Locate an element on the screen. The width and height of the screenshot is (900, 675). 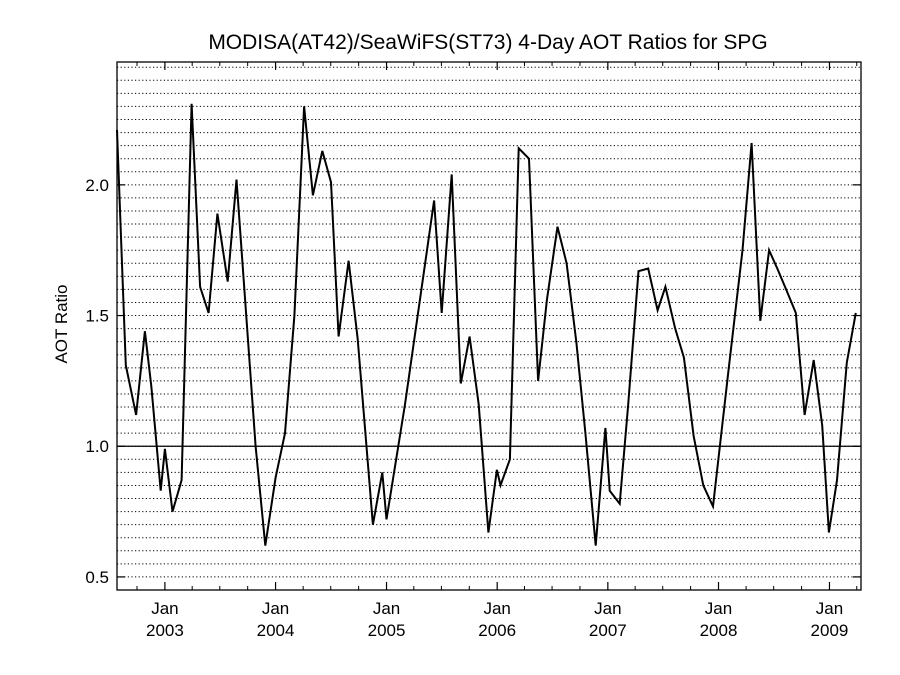
y-tick-label: 2.0 is located at coordinates (97, 185).